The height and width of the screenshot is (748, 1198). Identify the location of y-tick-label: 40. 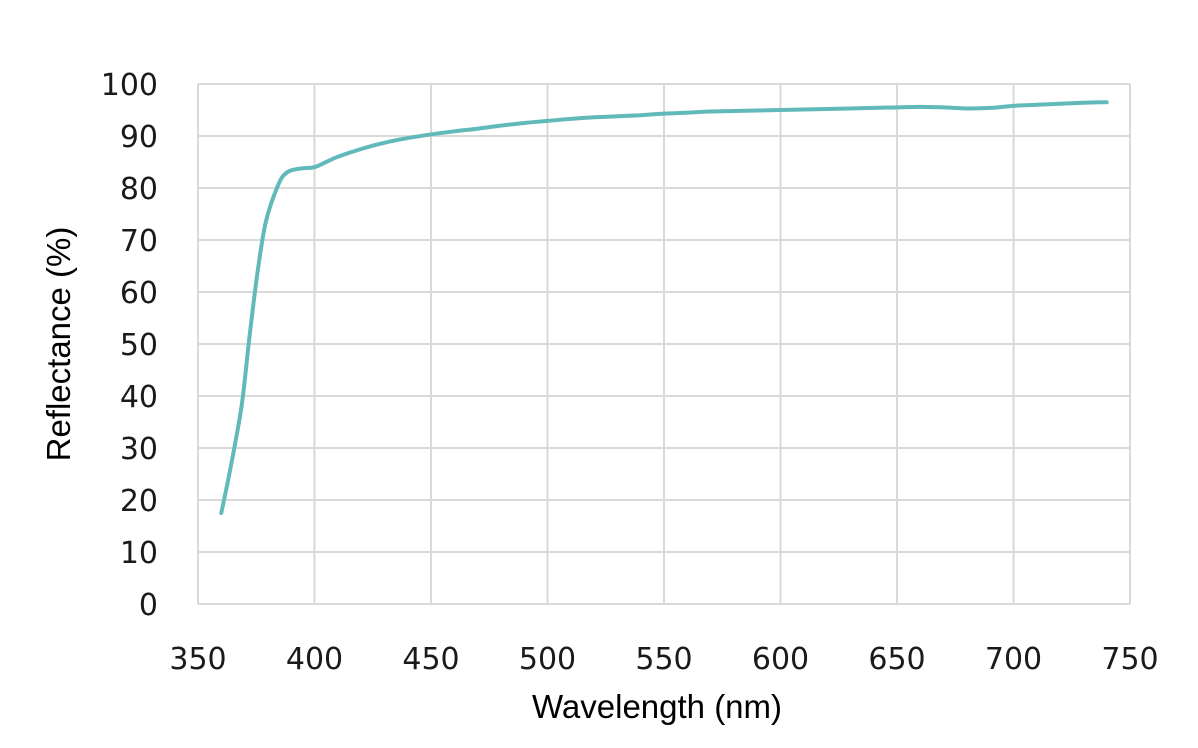
(139, 397).